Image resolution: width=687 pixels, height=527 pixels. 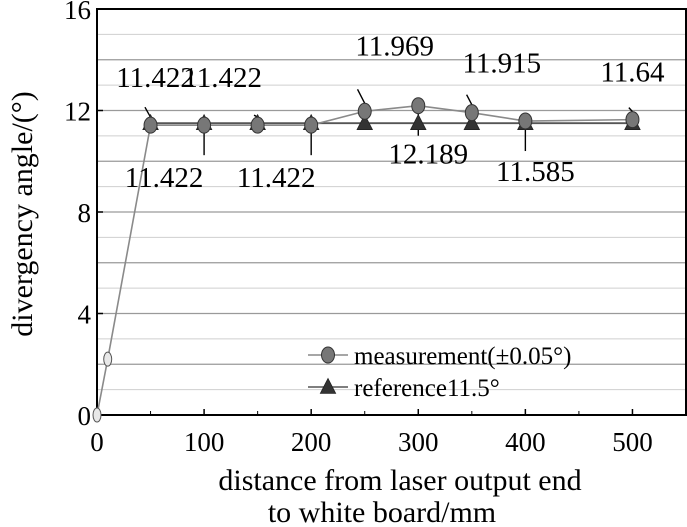 What do you see at coordinates (77, 112) in the screenshot?
I see `y-tick-label: 12` at bounding box center [77, 112].